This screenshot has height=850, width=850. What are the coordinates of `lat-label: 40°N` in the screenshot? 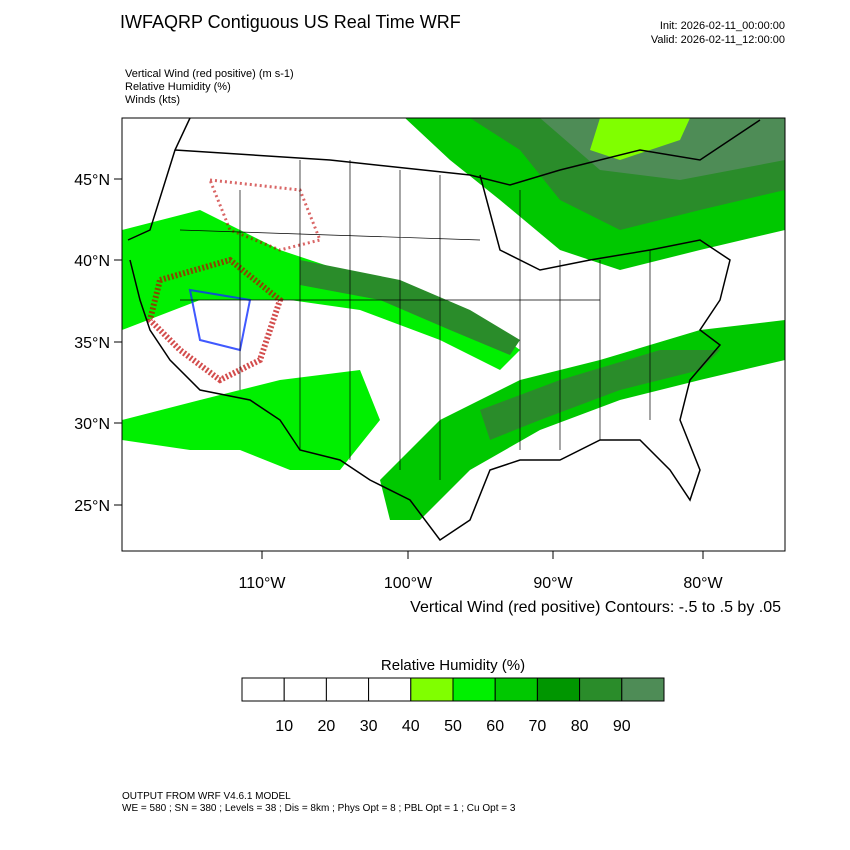 It's located at (92, 261).